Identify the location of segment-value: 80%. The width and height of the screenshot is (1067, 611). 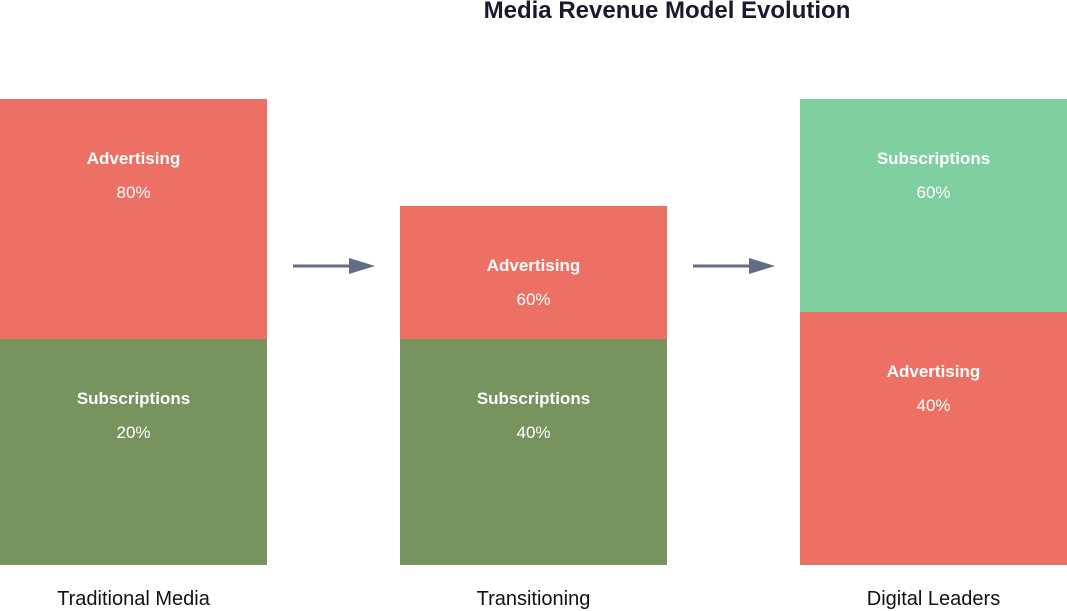
(133, 192).